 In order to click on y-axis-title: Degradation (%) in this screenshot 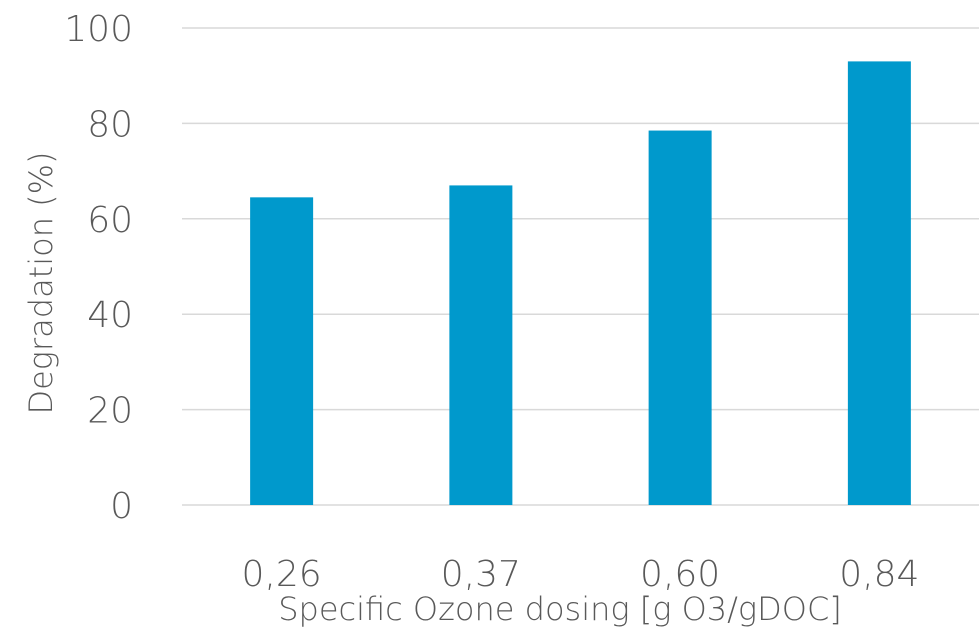, I will do `click(41, 282)`.